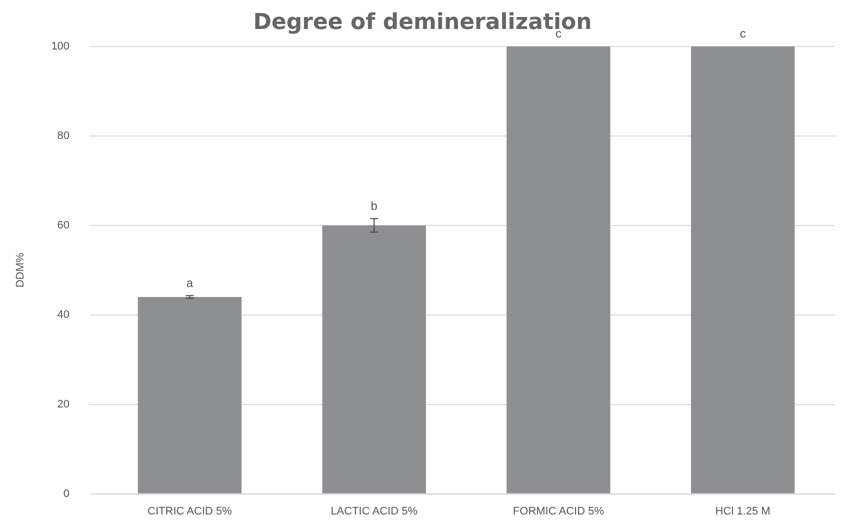 Image resolution: width=855 pixels, height=531 pixels. Describe the element at coordinates (558, 511) in the screenshot. I see `x-tick-label: FORMIC ACID 5%` at that location.